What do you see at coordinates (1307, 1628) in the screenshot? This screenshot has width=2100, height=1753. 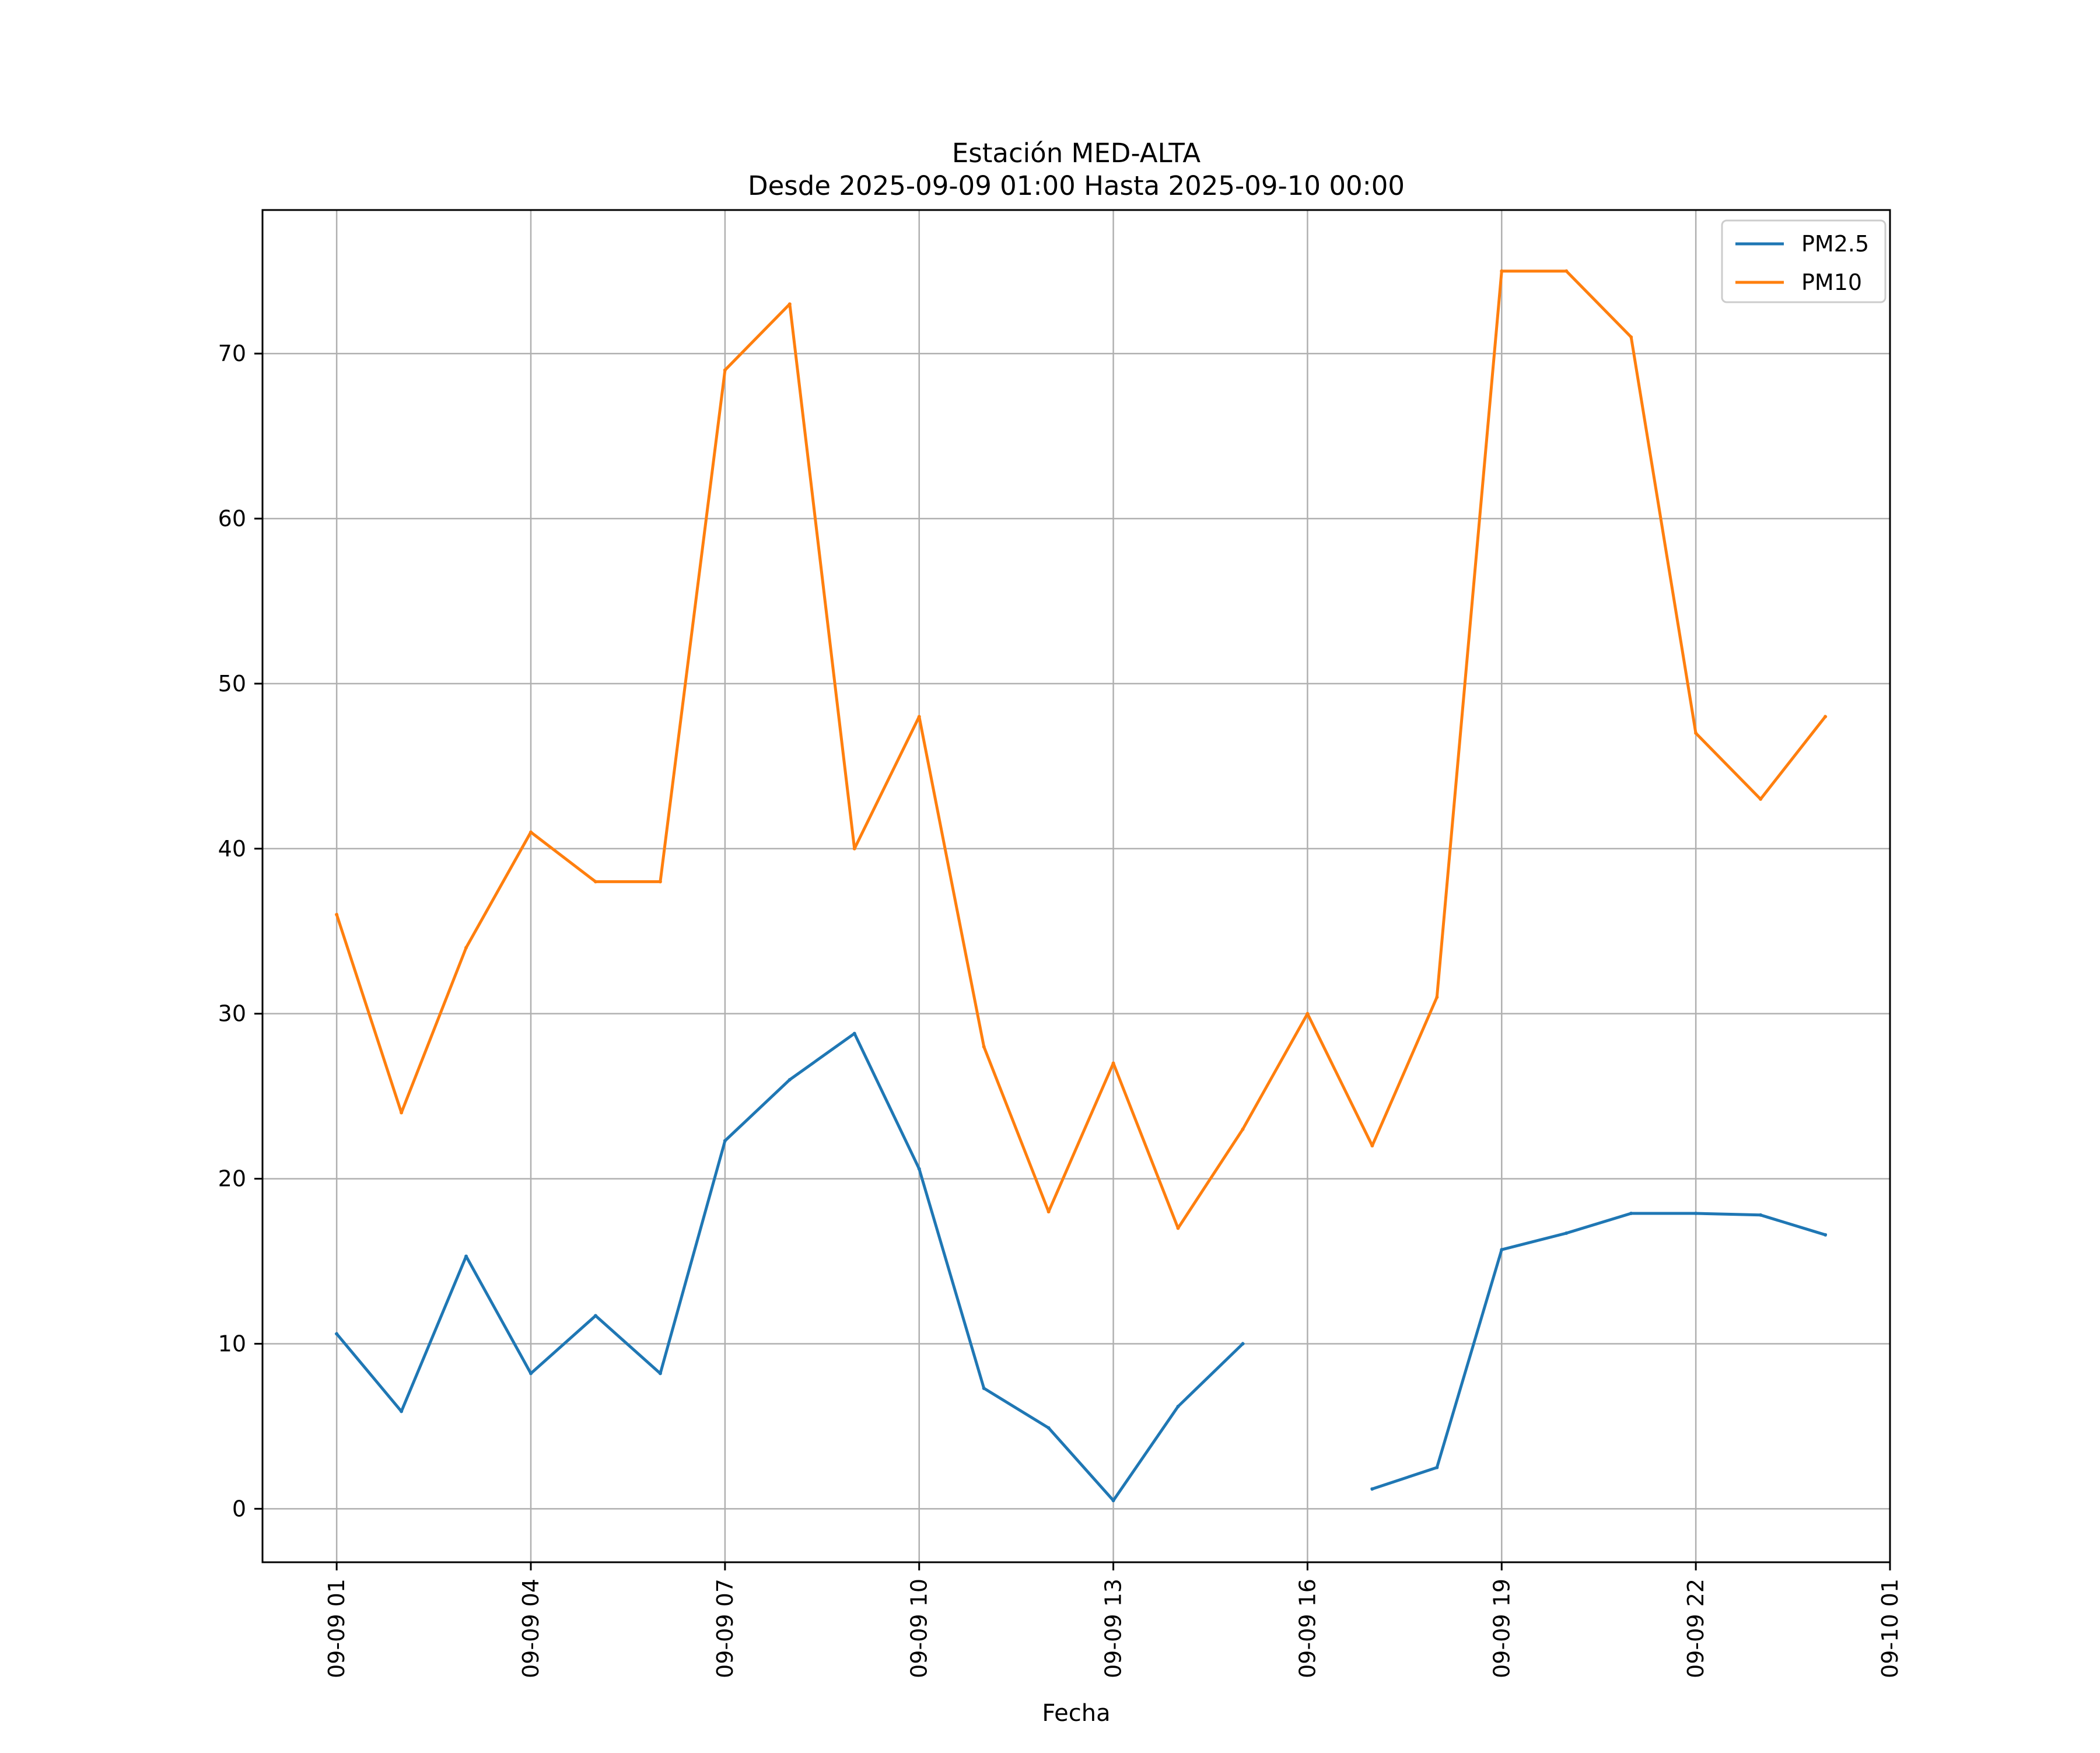 I see `x-tick-label-5: 09-09 16` at bounding box center [1307, 1628].